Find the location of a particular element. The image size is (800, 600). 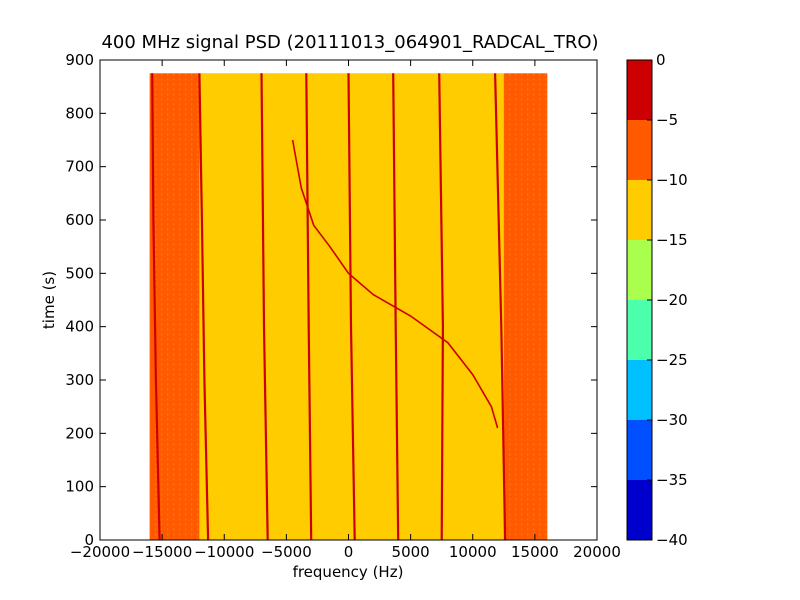

x-tick-label: −10000 is located at coordinates (224, 552).